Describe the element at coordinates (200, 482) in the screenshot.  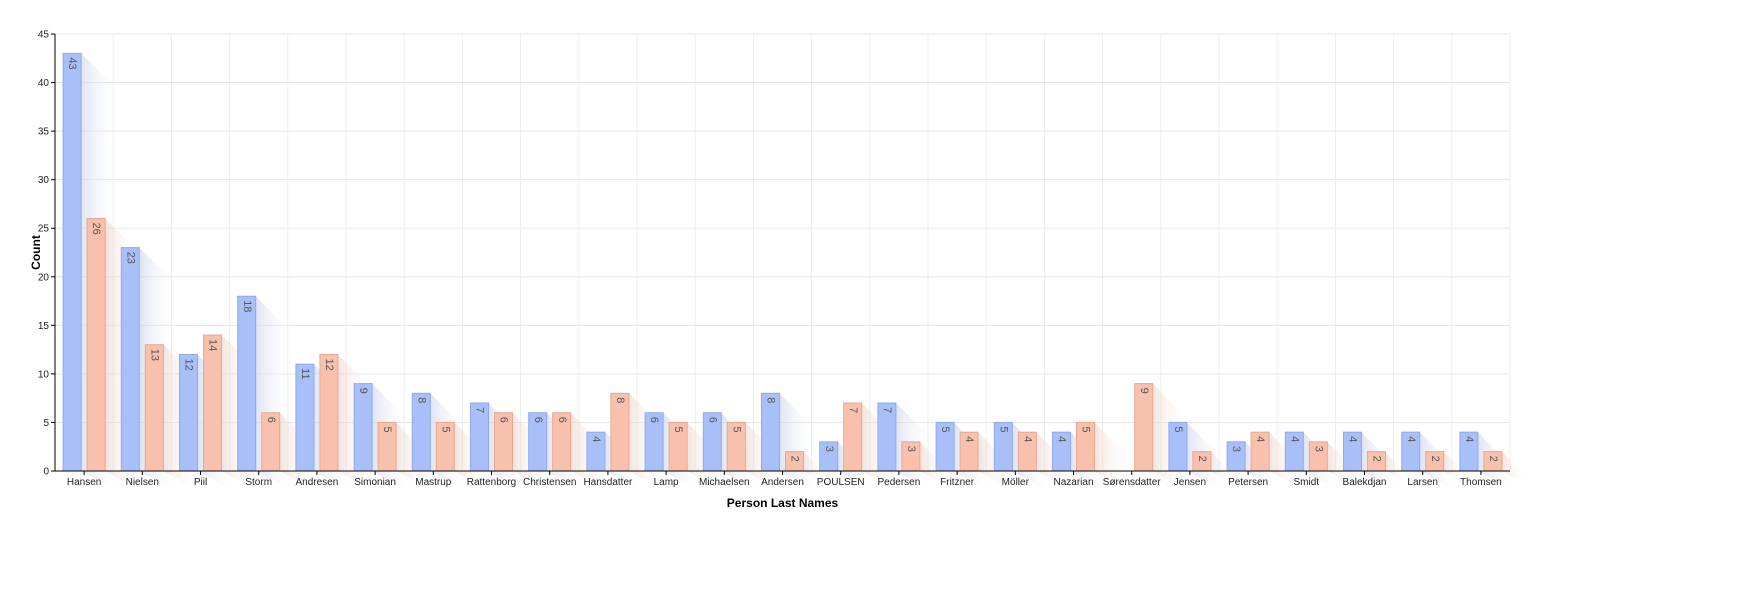
I see `x-tick-label: Piil` at that location.